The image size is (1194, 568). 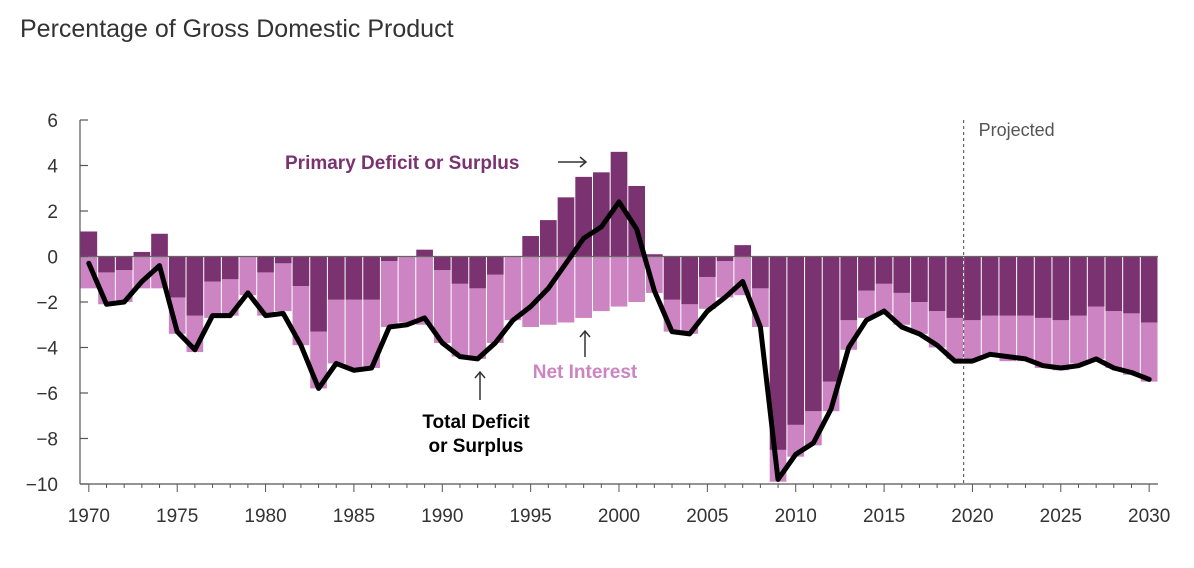 I want to click on net-interest-arrow-icon, so click(x=585, y=343).